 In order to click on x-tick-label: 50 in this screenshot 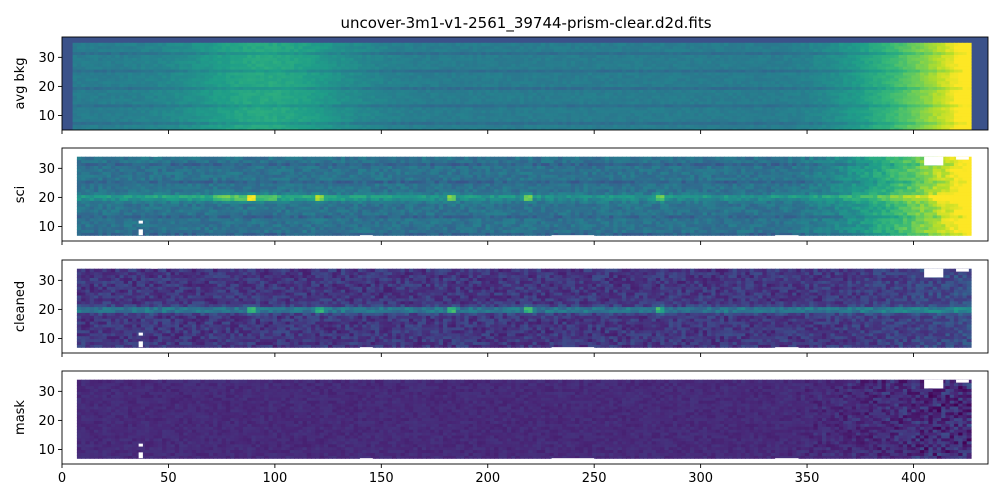, I will do `click(168, 478)`.